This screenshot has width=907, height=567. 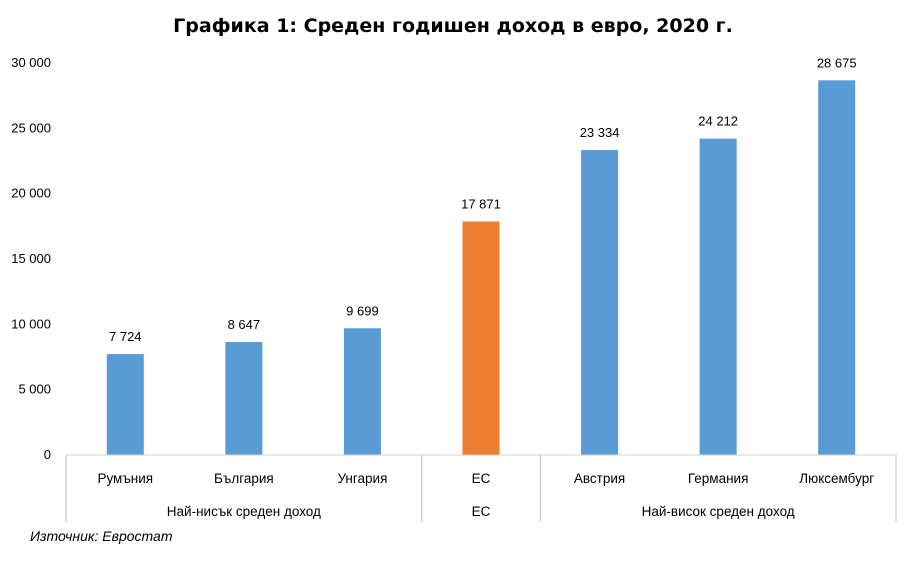 What do you see at coordinates (31, 323) in the screenshot?
I see `y-tick-label: 10 000` at bounding box center [31, 323].